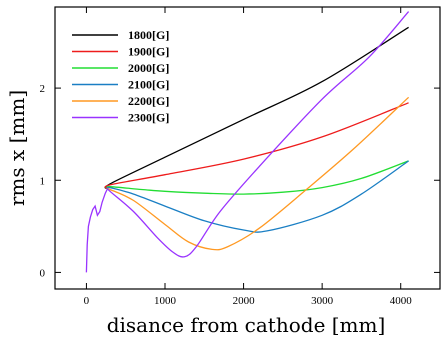 Image resolution: width=445 pixels, height=347 pixels. I want to click on y-tick-label: 1, so click(43, 181).